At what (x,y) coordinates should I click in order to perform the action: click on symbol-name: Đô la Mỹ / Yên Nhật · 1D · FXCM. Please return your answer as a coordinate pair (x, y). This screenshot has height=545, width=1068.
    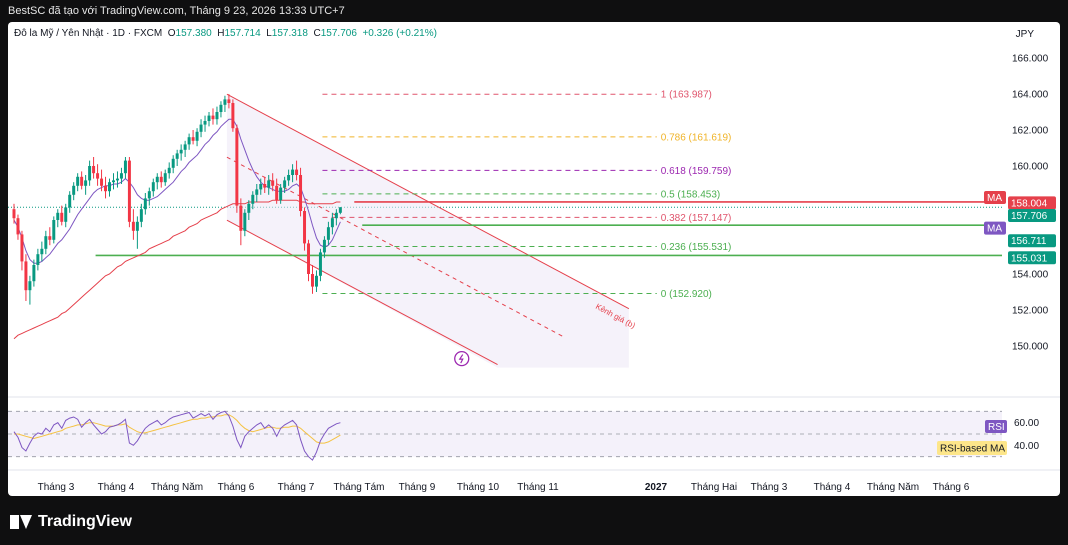
    Looking at the image, I should click on (88, 33).